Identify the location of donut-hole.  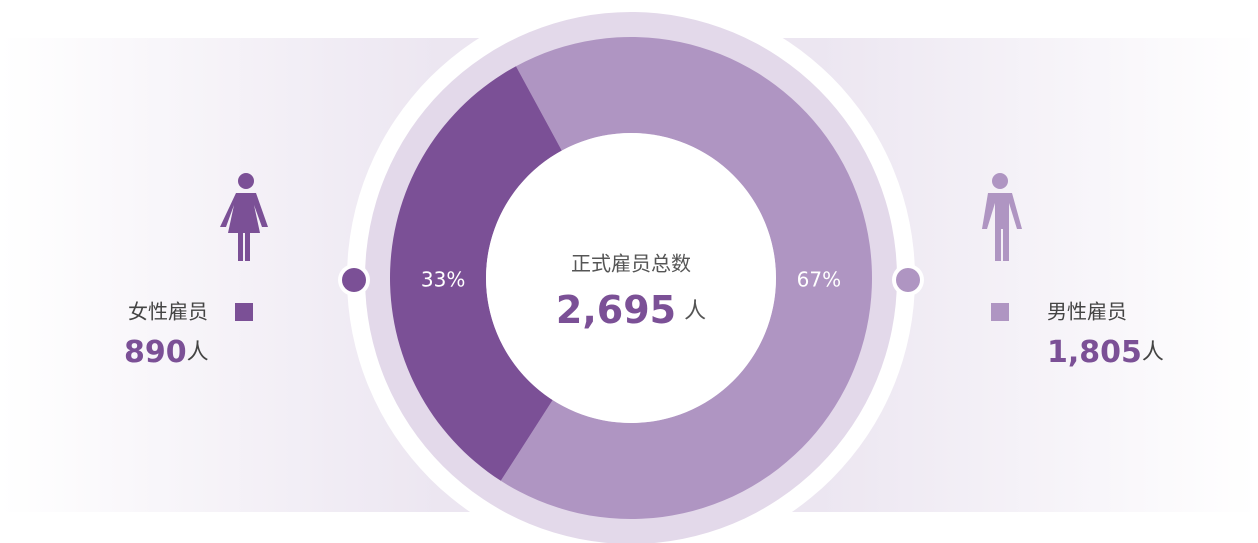
(631, 278).